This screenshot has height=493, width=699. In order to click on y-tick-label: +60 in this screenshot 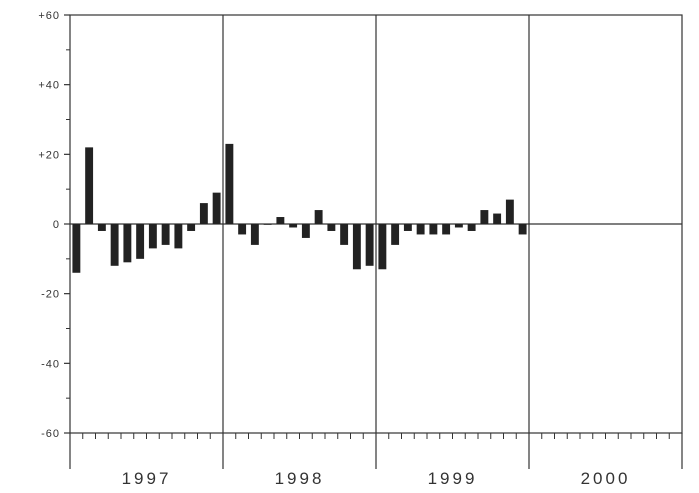, I will do `click(49, 16)`.